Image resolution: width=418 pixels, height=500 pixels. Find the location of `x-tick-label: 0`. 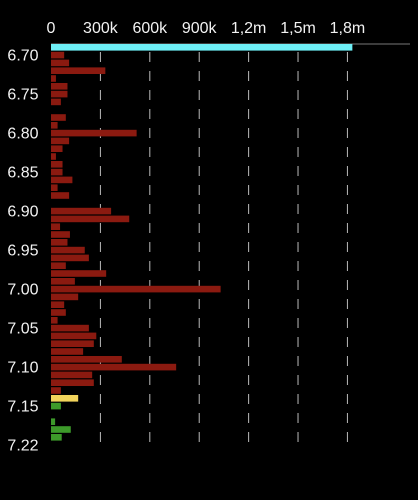

x-tick-label: 0 is located at coordinates (51, 28).